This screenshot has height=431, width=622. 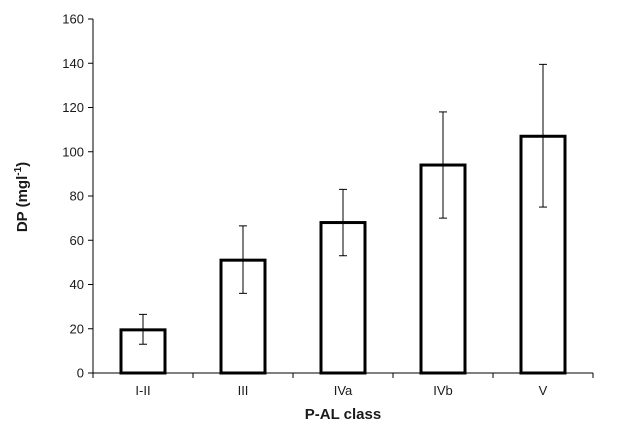 What do you see at coordinates (73, 63) in the screenshot?
I see `y-tick-label: 140` at bounding box center [73, 63].